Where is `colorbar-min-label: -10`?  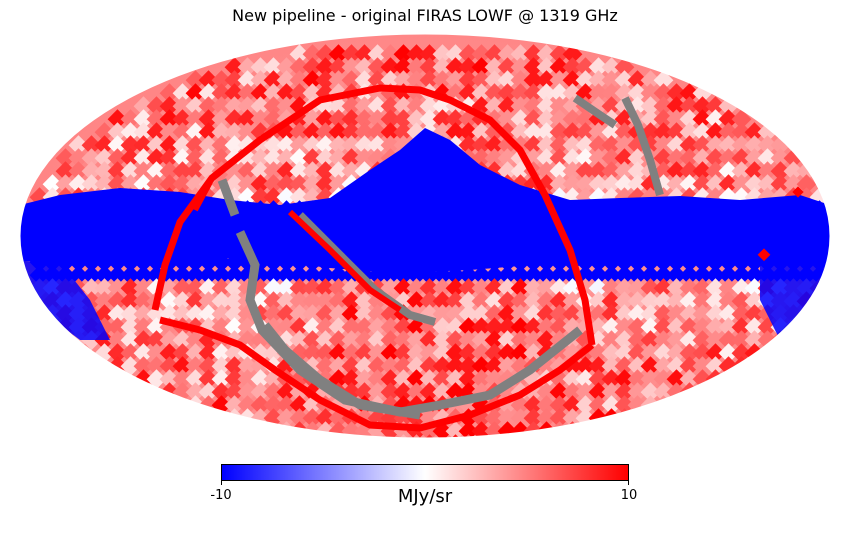 colorbar-min-label: -10 is located at coordinates (221, 495).